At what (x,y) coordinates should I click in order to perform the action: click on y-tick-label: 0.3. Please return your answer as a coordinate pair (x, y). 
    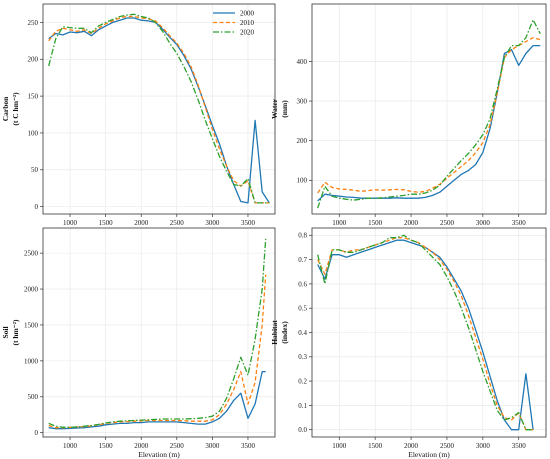
    Looking at the image, I should click on (302, 357).